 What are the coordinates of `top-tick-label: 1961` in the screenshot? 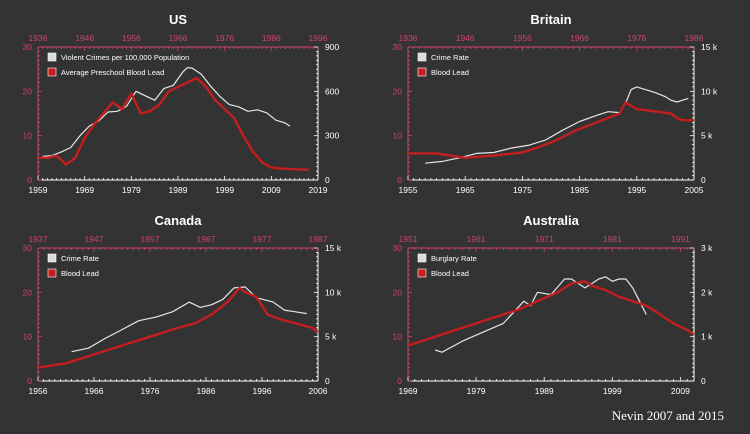 It's located at (476, 239).